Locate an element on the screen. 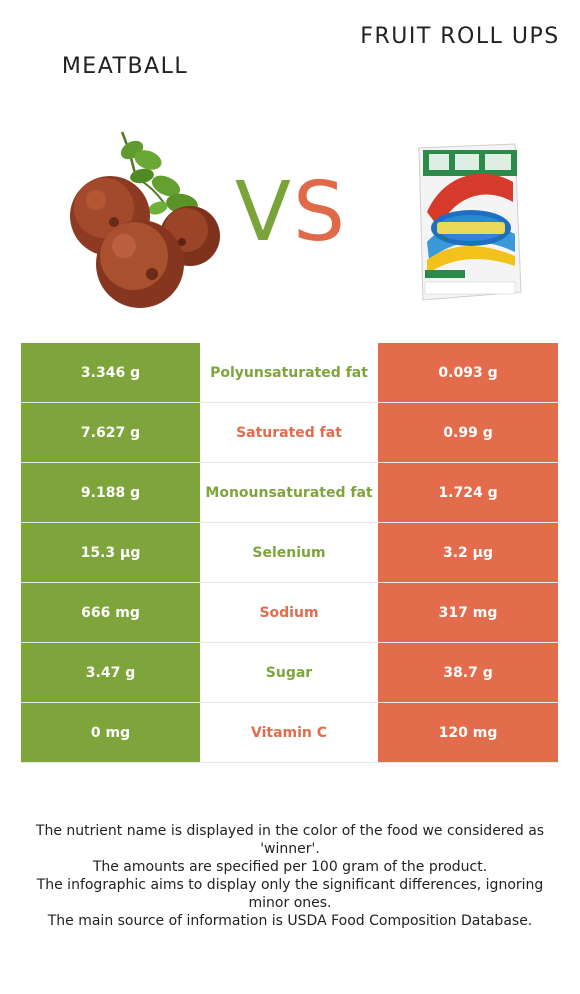 This screenshot has width=580, height=994. nutrient-name: Monounsaturated fat is located at coordinates (289, 492).